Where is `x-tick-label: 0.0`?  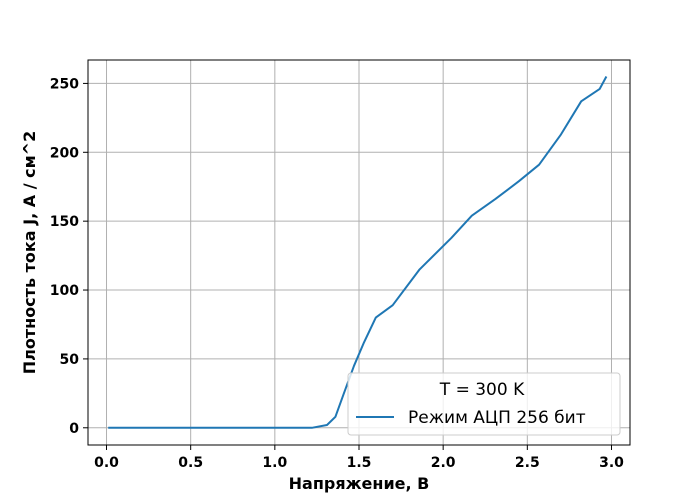
x-tick-label: 0.0 is located at coordinates (106, 463).